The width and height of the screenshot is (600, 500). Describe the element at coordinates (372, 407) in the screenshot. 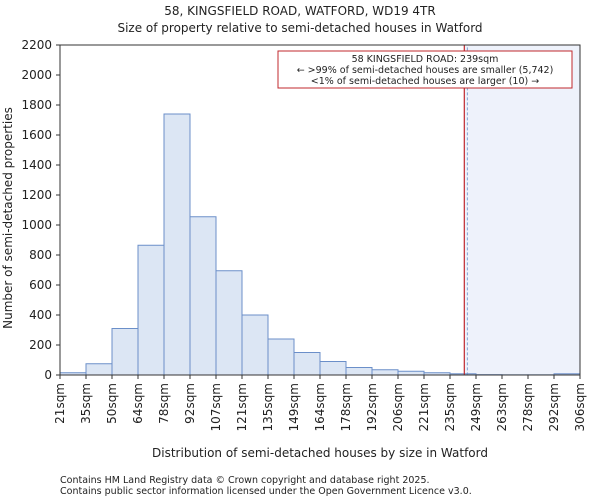

I see `x-tick-label: 192sqm` at that location.